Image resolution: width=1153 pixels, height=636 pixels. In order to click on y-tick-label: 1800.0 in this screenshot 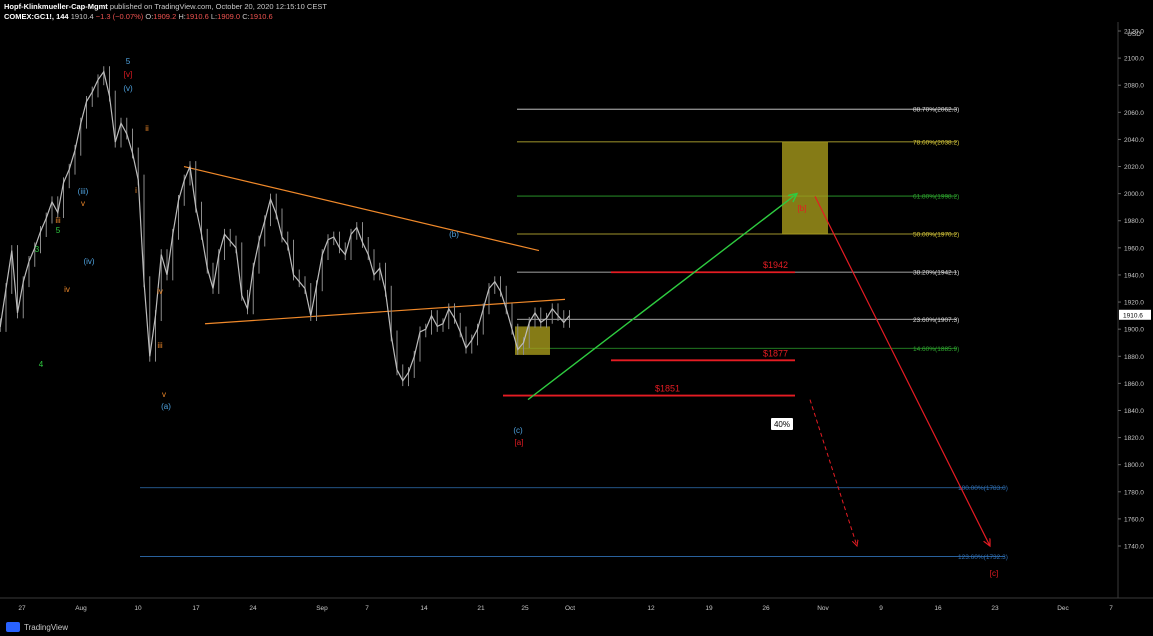, I will do `click(1134, 465)`.